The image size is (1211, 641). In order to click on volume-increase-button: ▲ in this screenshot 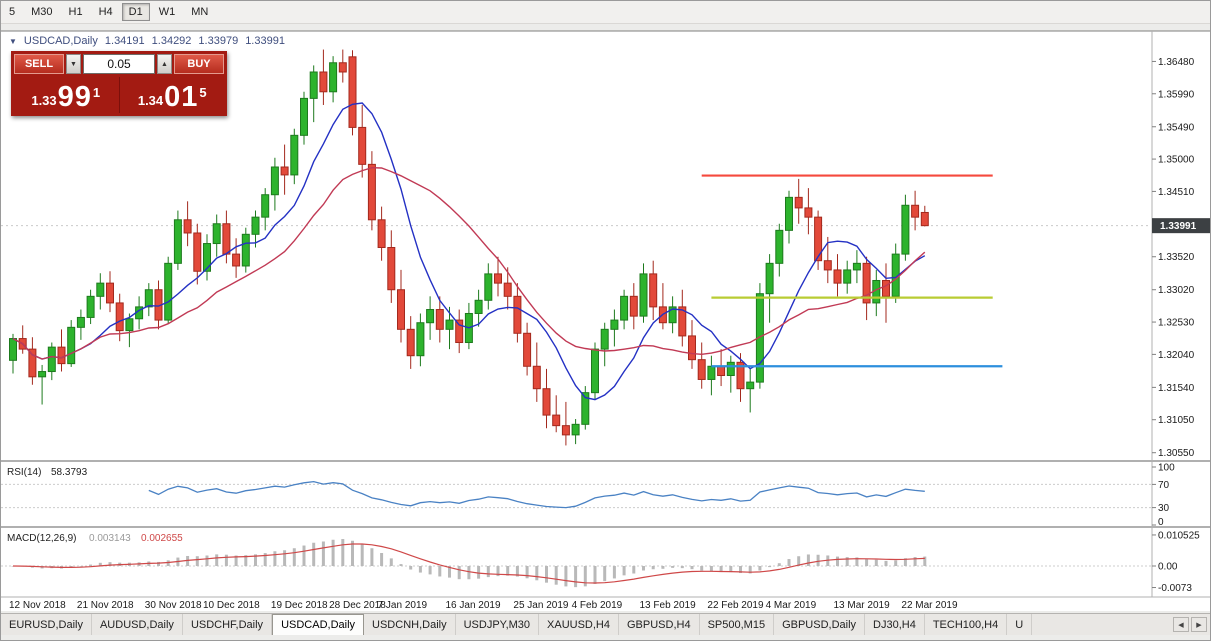, I will do `click(164, 64)`.